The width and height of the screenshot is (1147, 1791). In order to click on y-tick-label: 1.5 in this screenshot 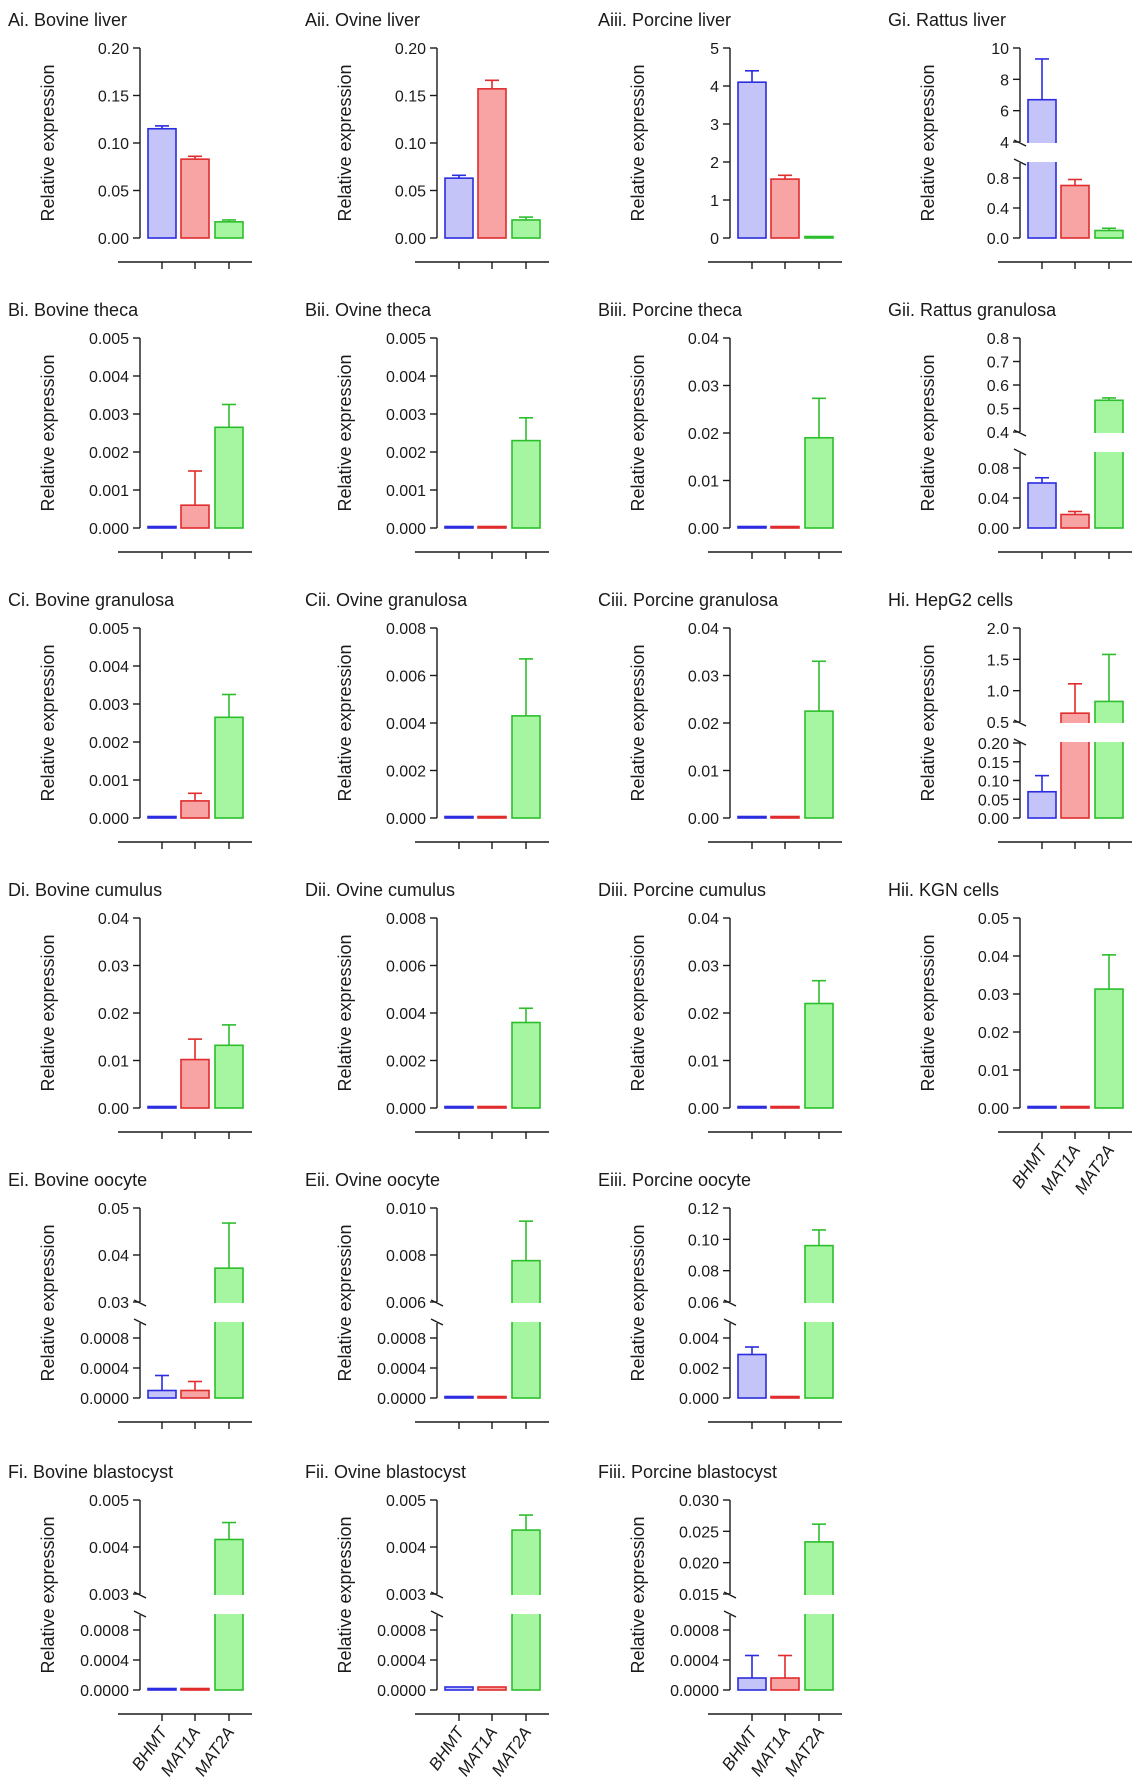, I will do `click(998, 660)`.